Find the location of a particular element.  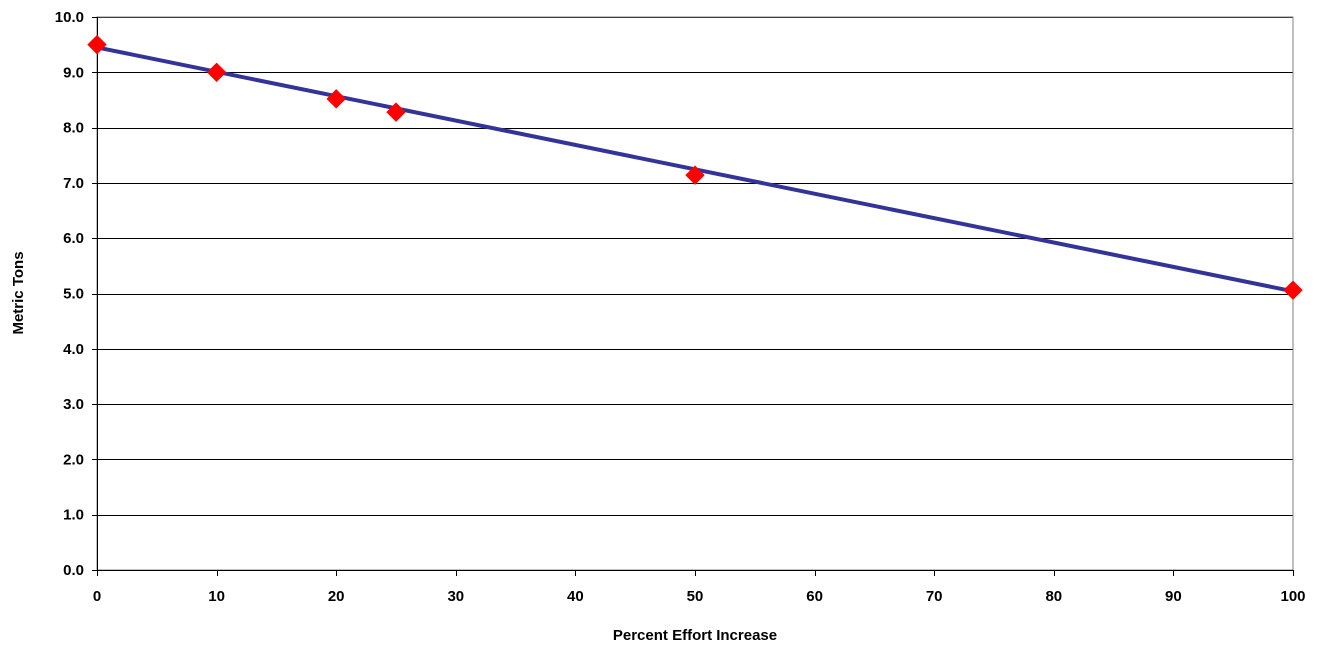

y-tick-label-3: 3.0 is located at coordinates (73, 404).